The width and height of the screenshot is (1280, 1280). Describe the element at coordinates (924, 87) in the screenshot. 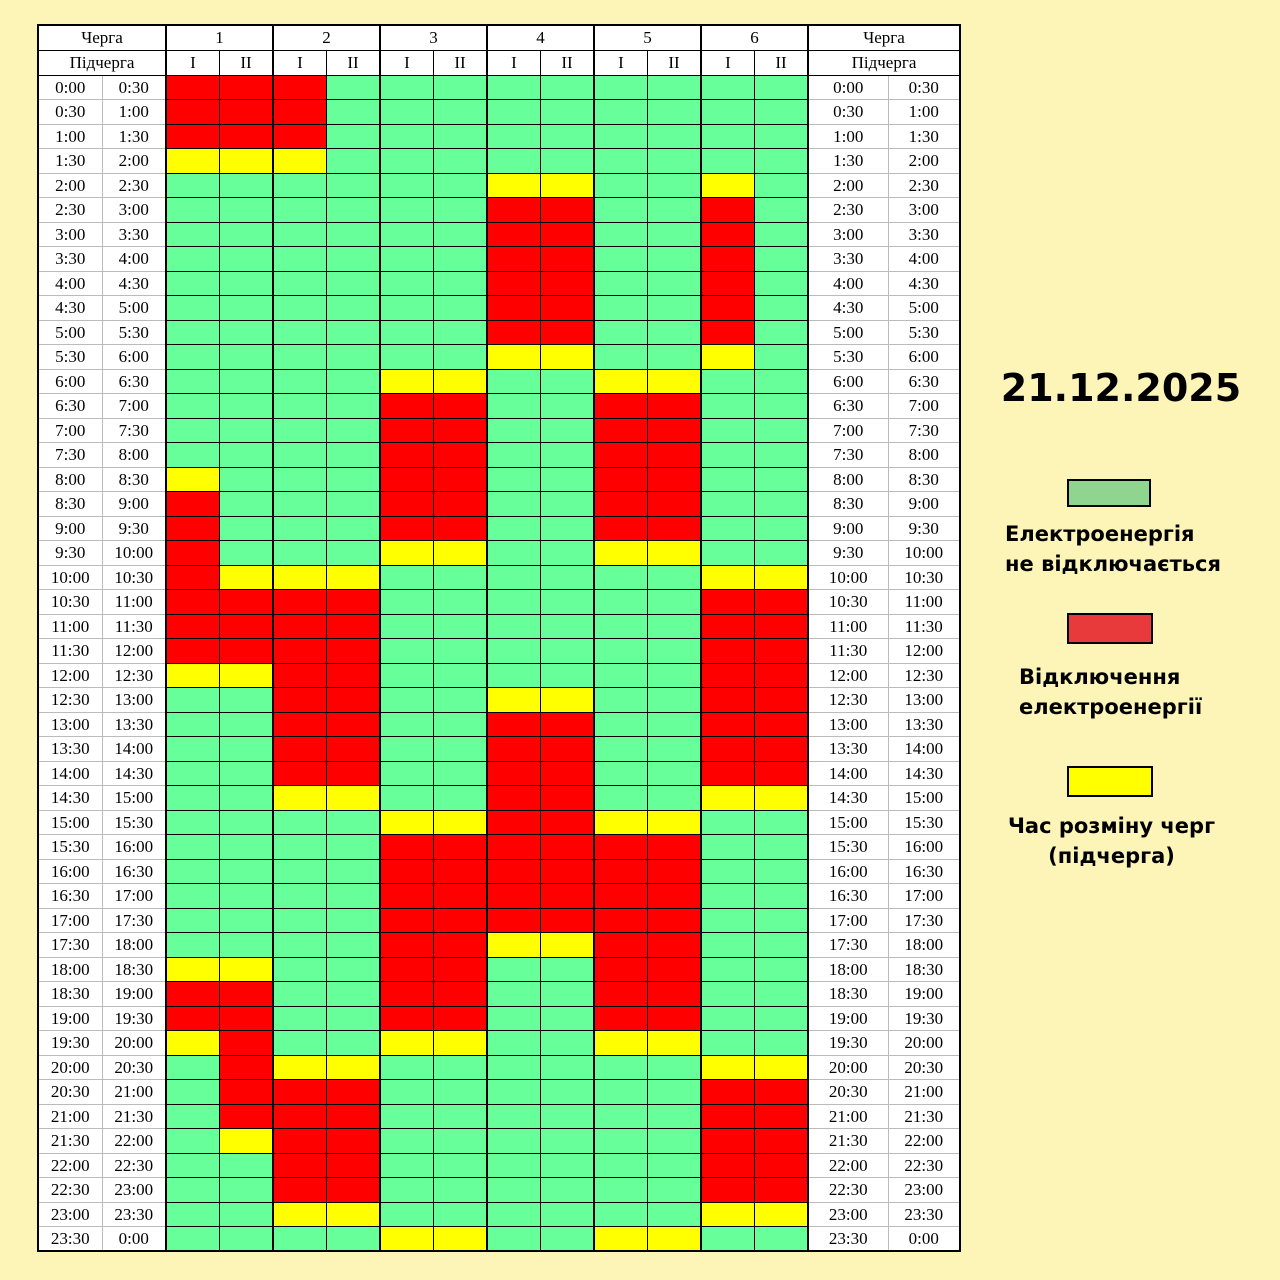

I see `time-to-right: 0:30` at that location.